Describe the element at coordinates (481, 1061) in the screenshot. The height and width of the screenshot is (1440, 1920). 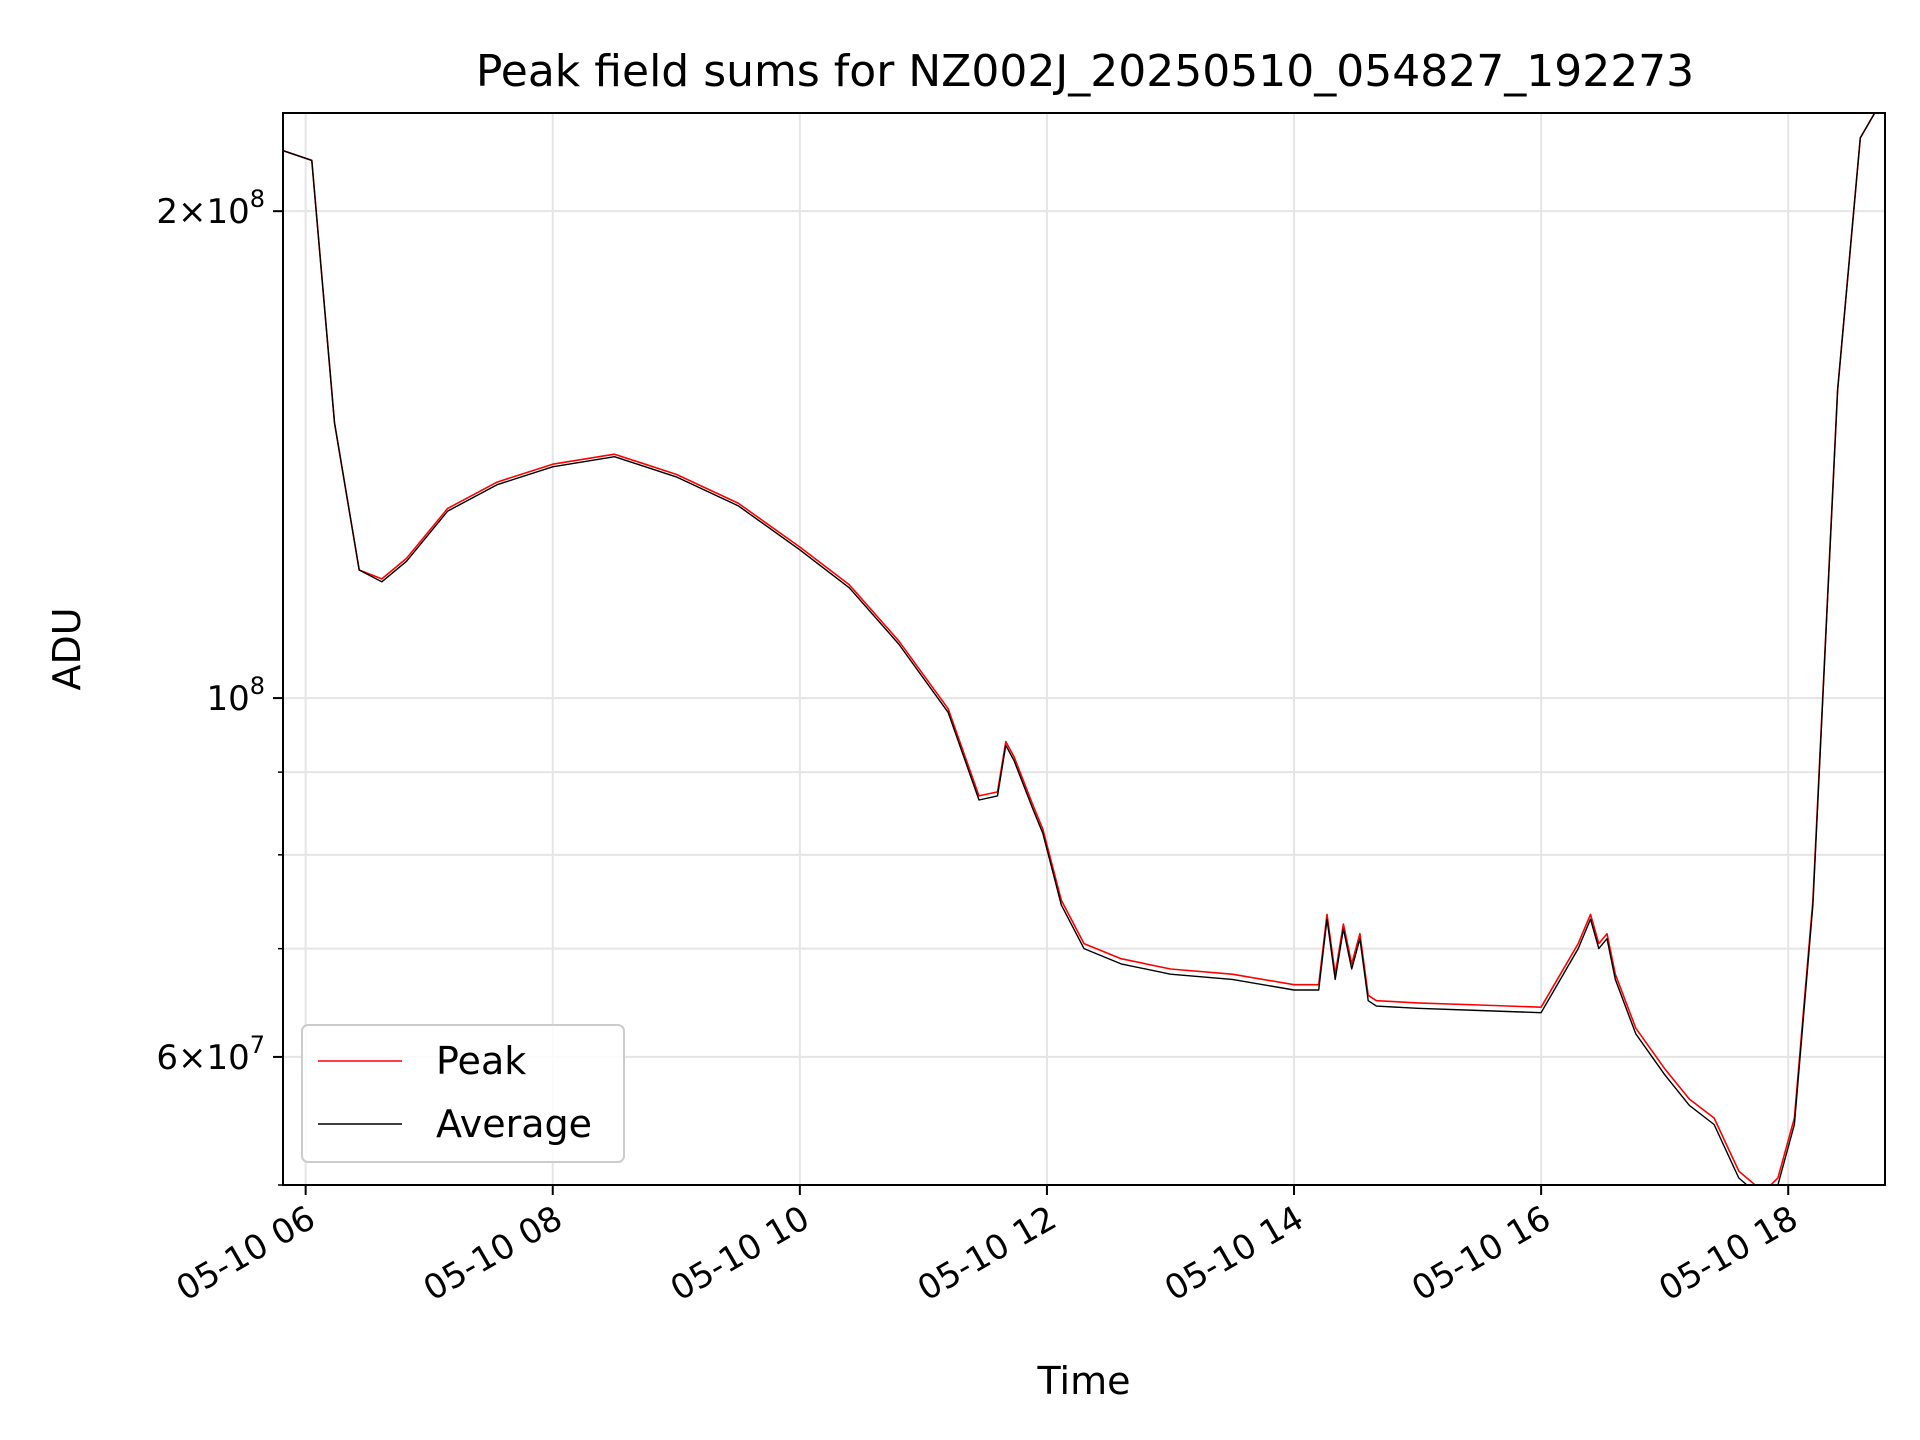
I see `legend-label-peak: Peak` at that location.